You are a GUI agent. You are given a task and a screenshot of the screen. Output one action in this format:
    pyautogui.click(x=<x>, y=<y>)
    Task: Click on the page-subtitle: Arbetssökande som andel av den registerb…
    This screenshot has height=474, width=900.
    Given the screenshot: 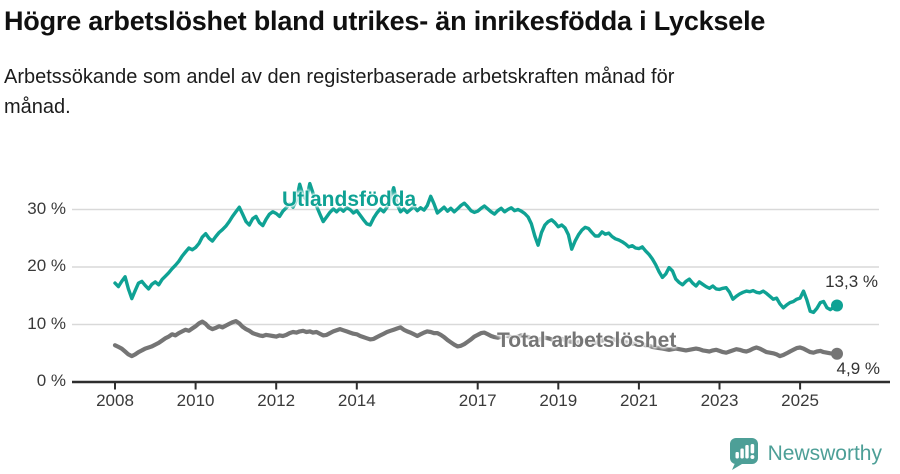 What is the action you would take?
    pyautogui.click(x=339, y=92)
    